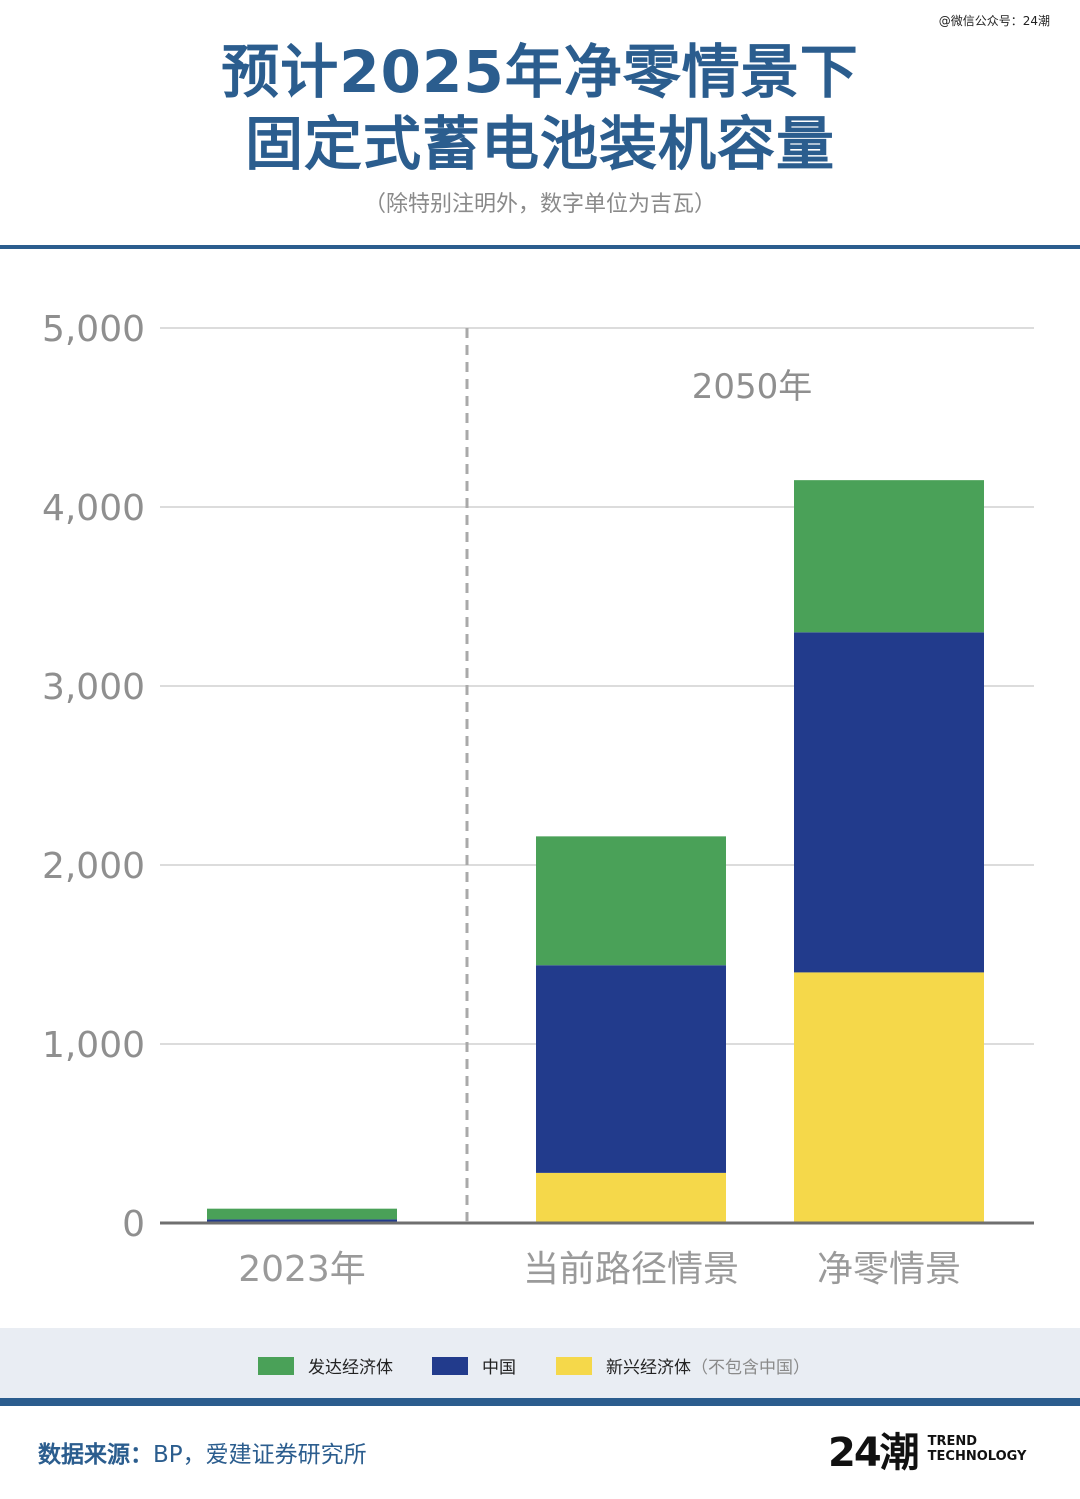 This screenshot has width=1080, height=1499. I want to click on brand-logo: 24潮 TREND TECHNOLOGY, so click(927, 1449).